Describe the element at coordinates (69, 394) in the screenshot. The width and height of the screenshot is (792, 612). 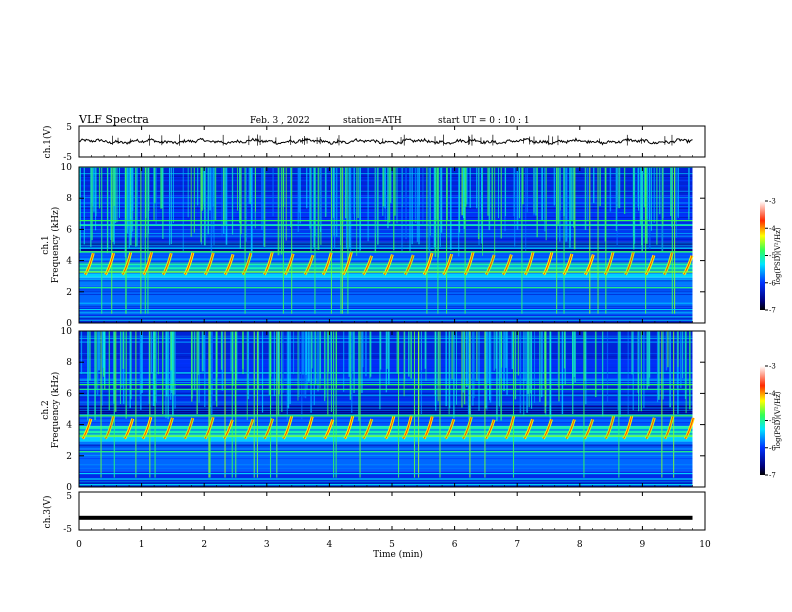
I see `freq-tick-label: 6` at that location.